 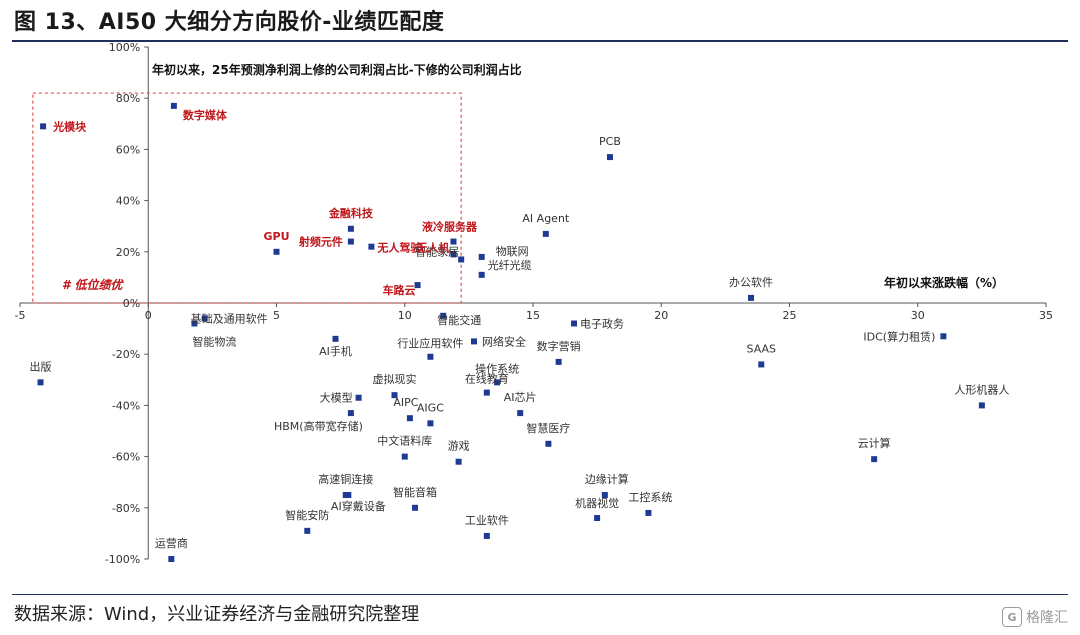 What do you see at coordinates (205, 115) in the screenshot?
I see `point-label: 数字媒体` at bounding box center [205, 115].